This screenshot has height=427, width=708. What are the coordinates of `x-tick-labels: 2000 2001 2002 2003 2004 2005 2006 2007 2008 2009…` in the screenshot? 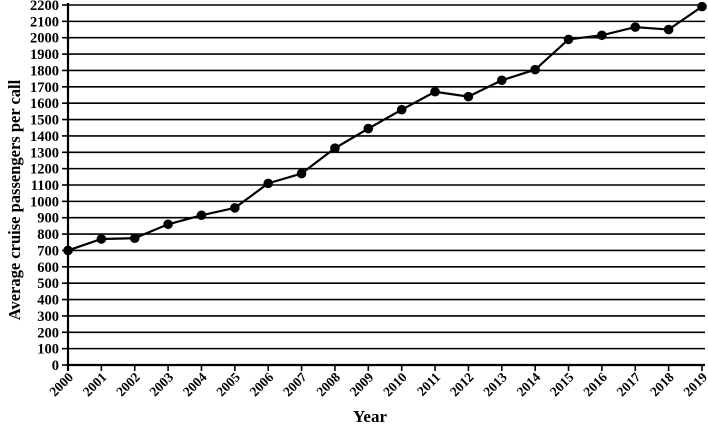 It's located at (377, 384).